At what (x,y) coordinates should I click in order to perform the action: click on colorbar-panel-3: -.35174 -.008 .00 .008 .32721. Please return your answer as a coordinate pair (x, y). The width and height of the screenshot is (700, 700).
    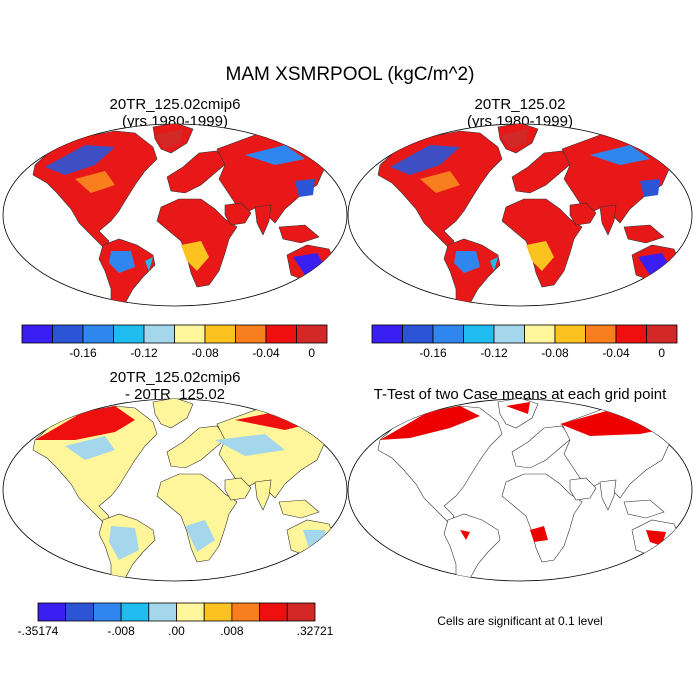
    Looking at the image, I should click on (176, 620).